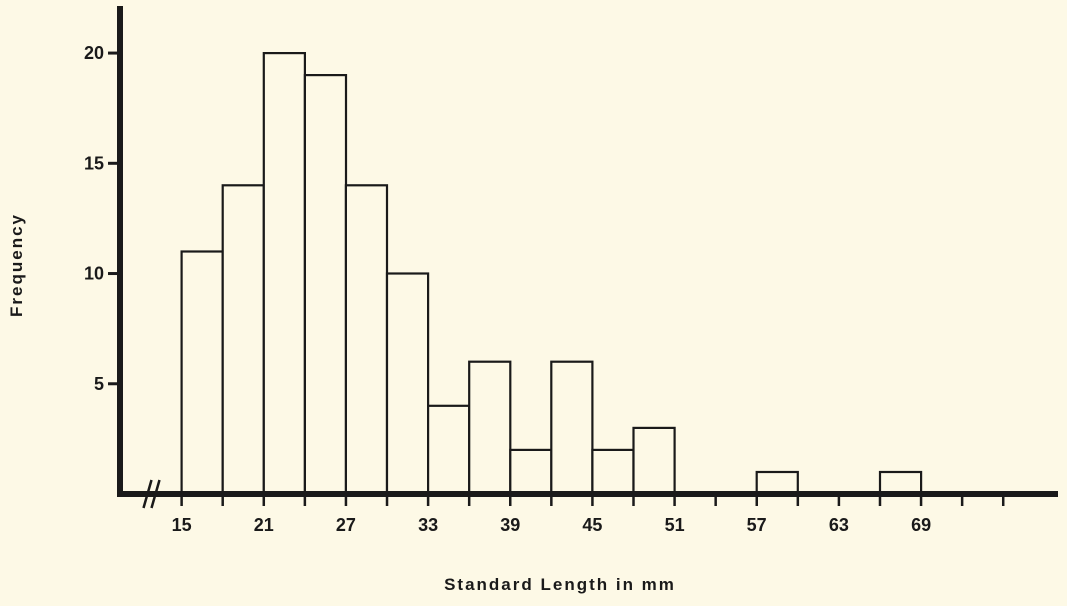  What do you see at coordinates (560, 584) in the screenshot?
I see `x-axis-title: Standard Length in mm` at bounding box center [560, 584].